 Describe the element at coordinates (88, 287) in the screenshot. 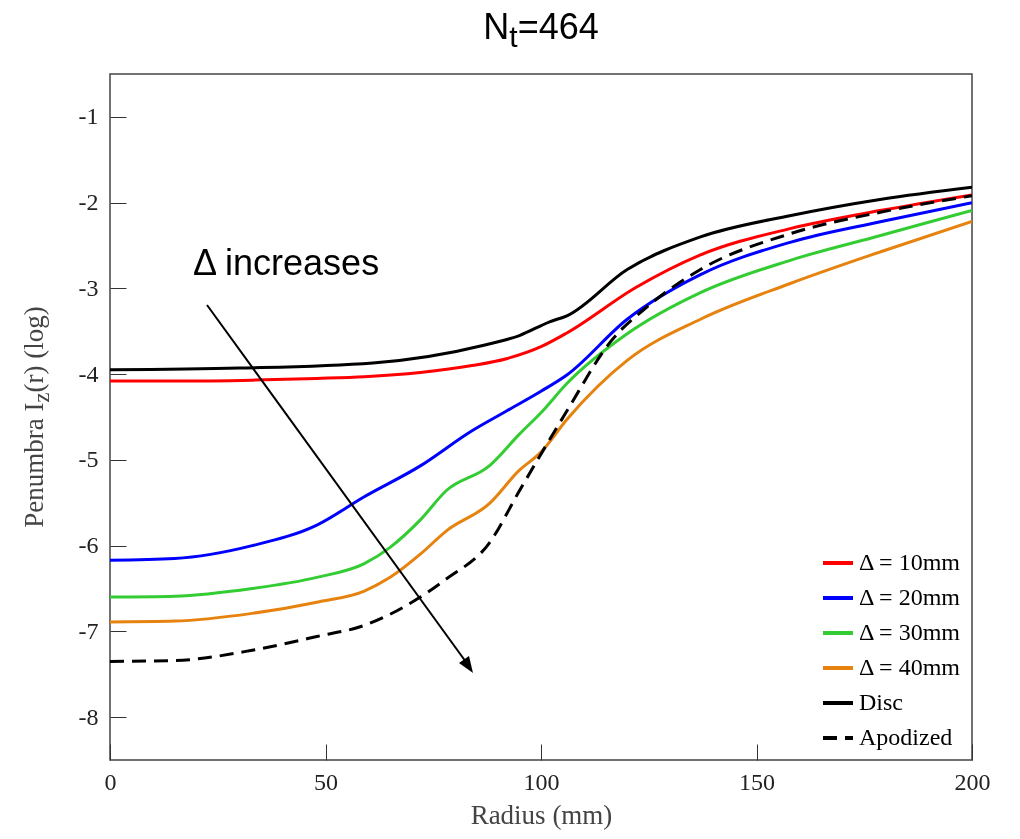

I see `y-tick-label: -3` at that location.